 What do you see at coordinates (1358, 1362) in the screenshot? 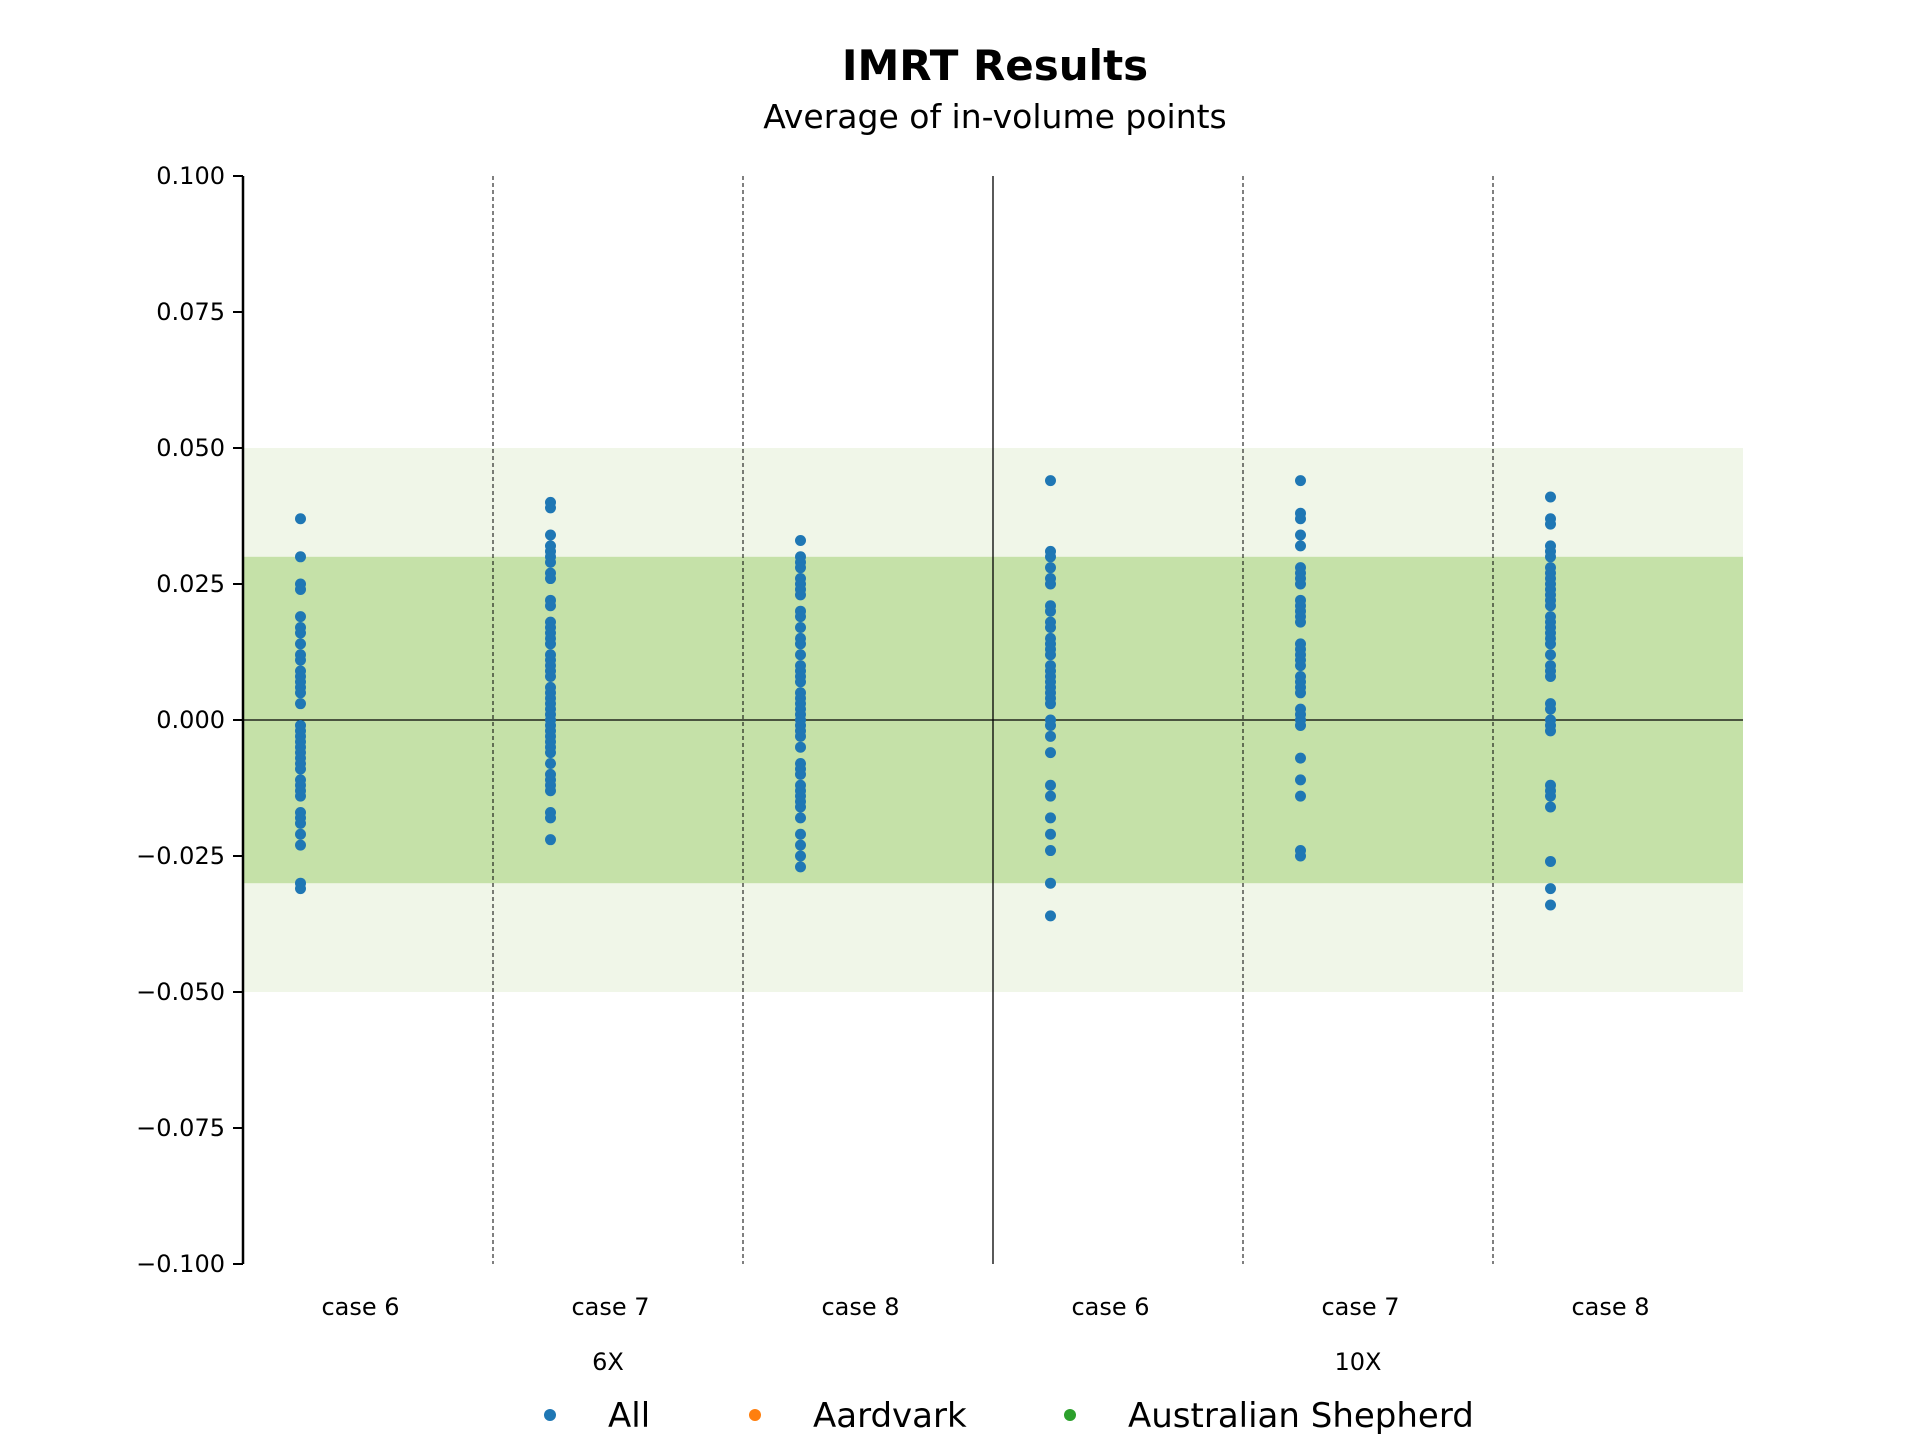
I see `group-label: 10X` at bounding box center [1358, 1362].